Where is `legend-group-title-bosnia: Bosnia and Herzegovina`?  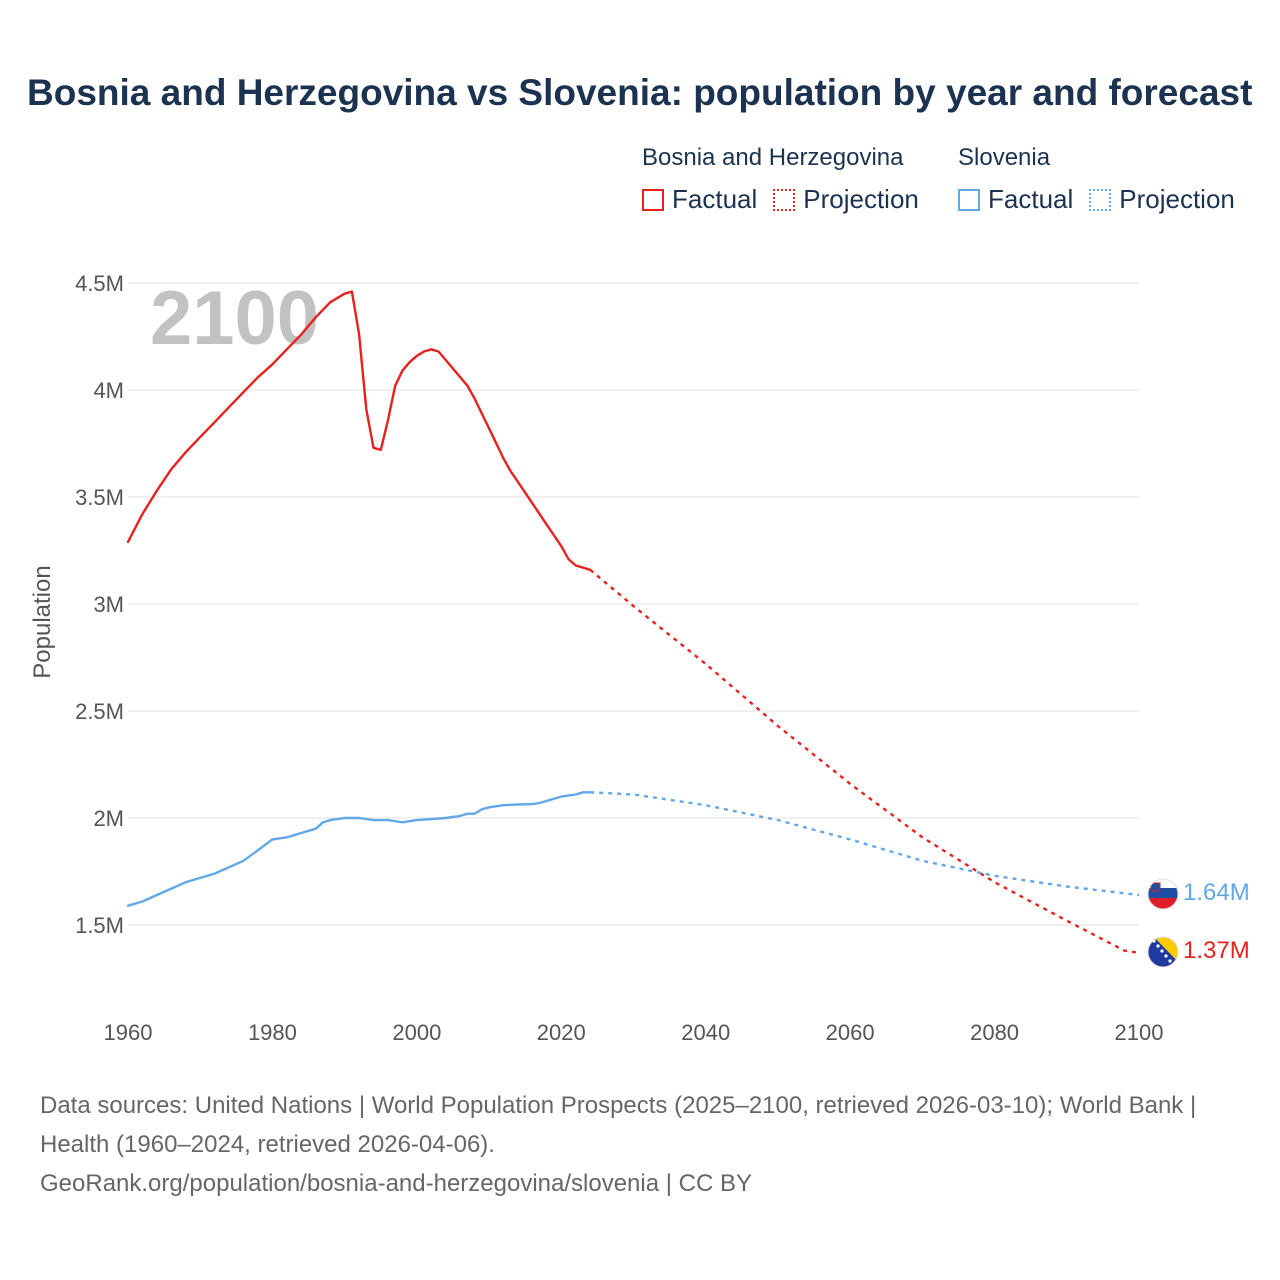
legend-group-title-bosnia: Bosnia and Herzegovina is located at coordinates (773, 157).